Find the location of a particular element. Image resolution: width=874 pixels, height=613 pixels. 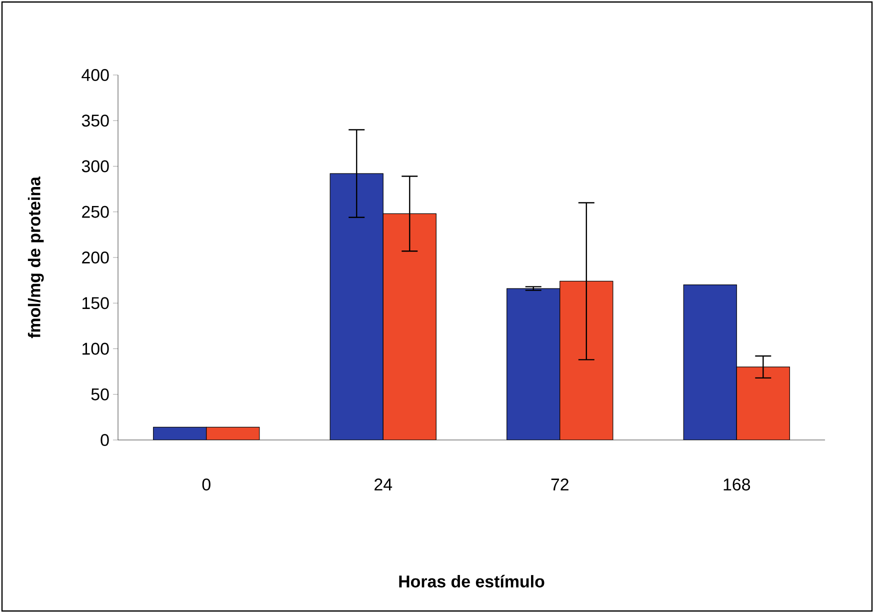

y-tick-label: 50 is located at coordinates (100, 394).